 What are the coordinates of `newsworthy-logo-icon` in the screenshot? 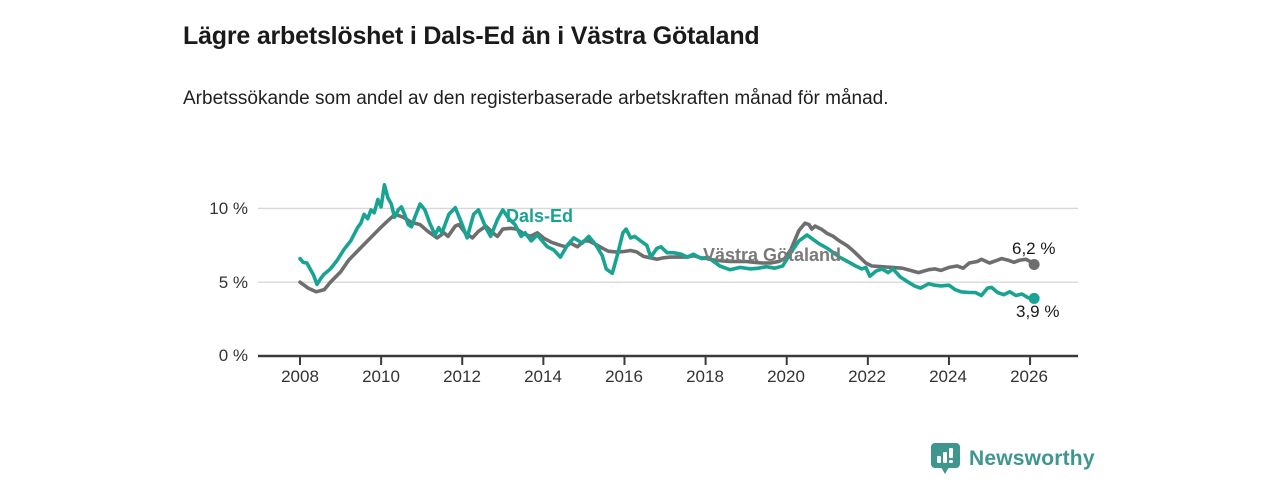 It's located at (945, 458).